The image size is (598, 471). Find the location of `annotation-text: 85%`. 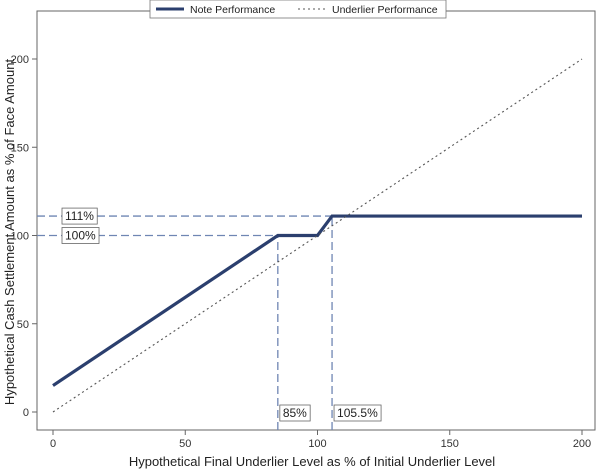

annotation-text: 85% is located at coordinates (295, 413).